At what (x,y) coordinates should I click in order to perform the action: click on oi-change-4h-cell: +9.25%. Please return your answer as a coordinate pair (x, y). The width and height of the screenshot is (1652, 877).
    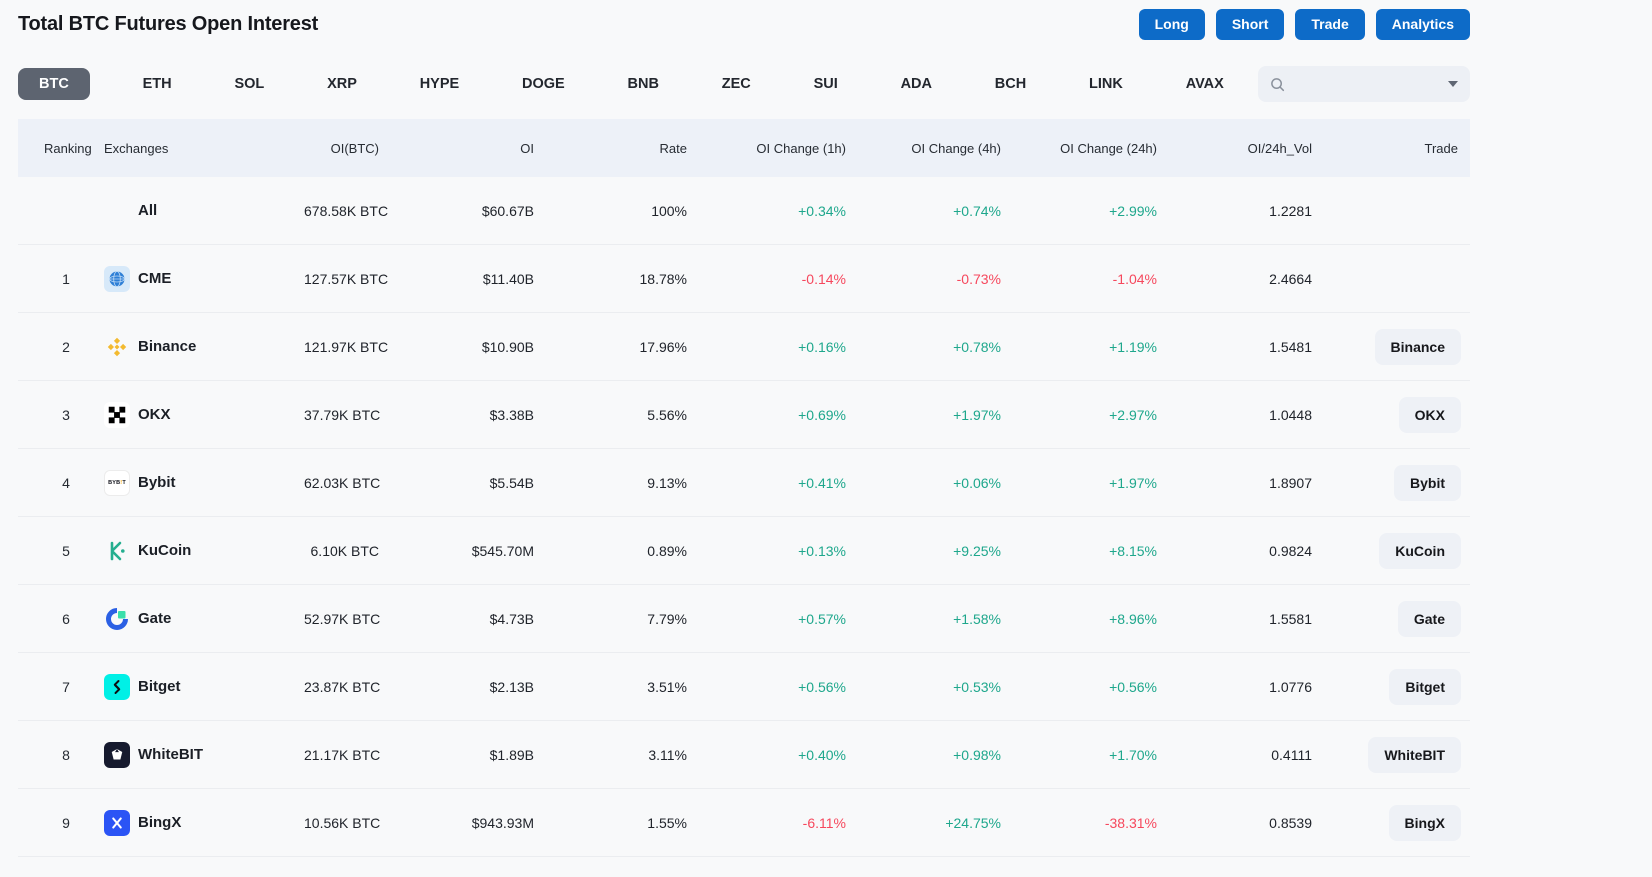
    Looking at the image, I should click on (977, 550).